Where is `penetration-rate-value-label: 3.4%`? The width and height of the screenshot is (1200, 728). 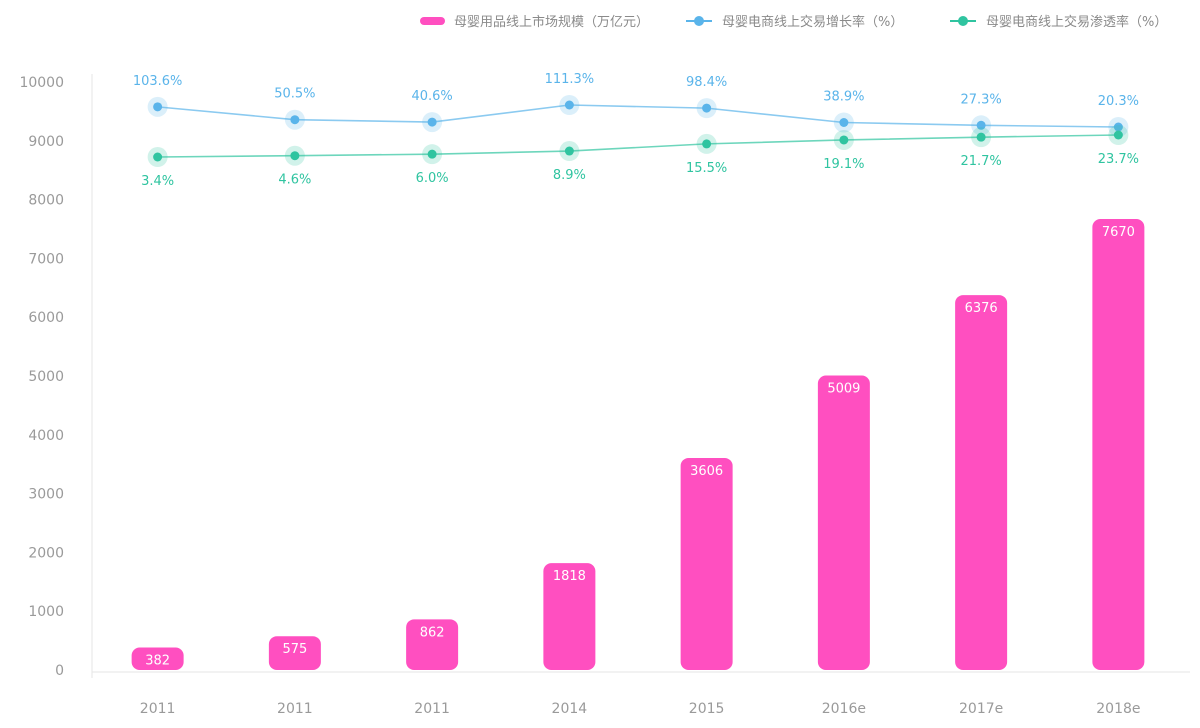
penetration-rate-value-label: 3.4% is located at coordinates (157, 181).